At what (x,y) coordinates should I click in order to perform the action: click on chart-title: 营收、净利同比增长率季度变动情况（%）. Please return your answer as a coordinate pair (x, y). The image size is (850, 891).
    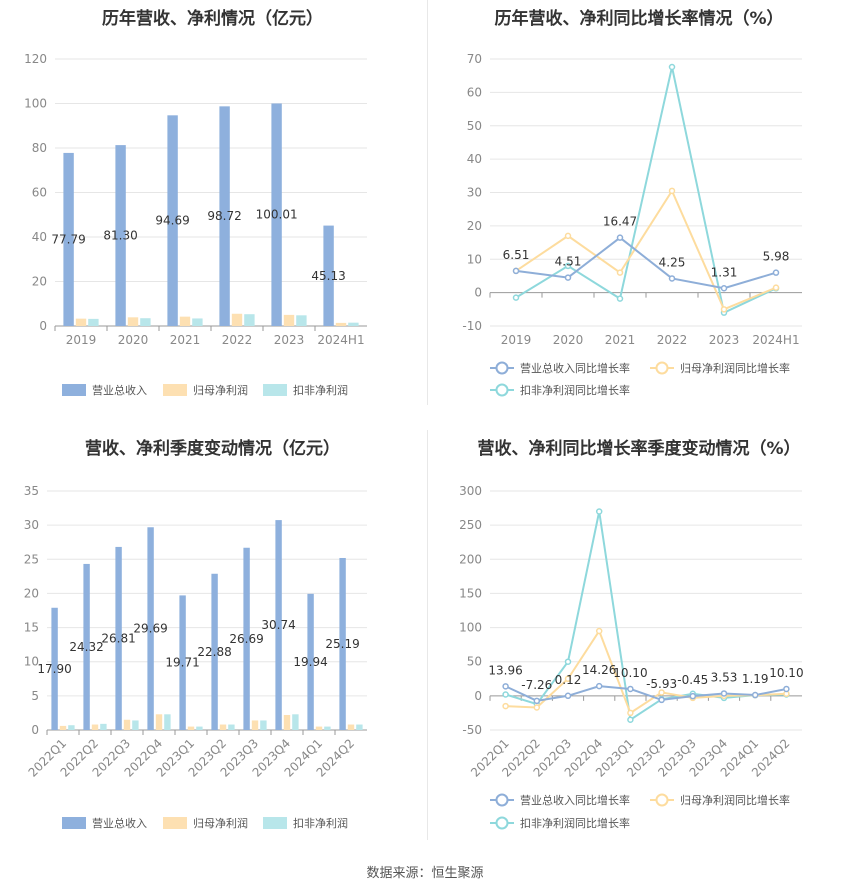
    Looking at the image, I should click on (639, 449).